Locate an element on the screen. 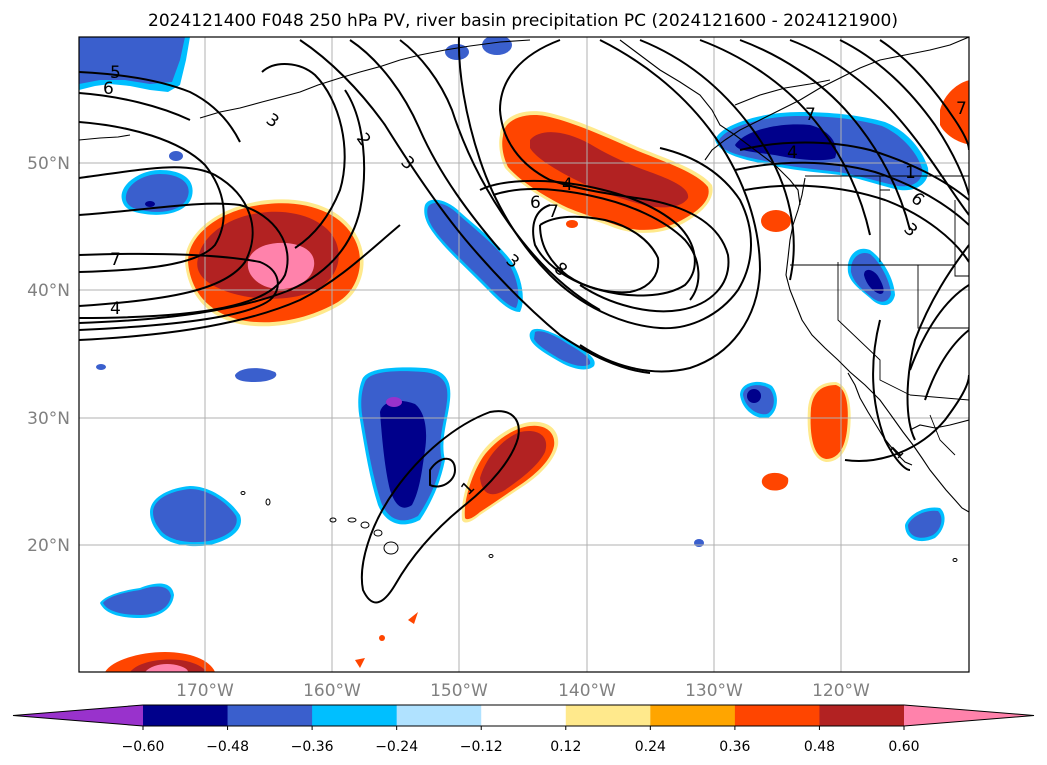  islands is located at coordinates (599, 526).